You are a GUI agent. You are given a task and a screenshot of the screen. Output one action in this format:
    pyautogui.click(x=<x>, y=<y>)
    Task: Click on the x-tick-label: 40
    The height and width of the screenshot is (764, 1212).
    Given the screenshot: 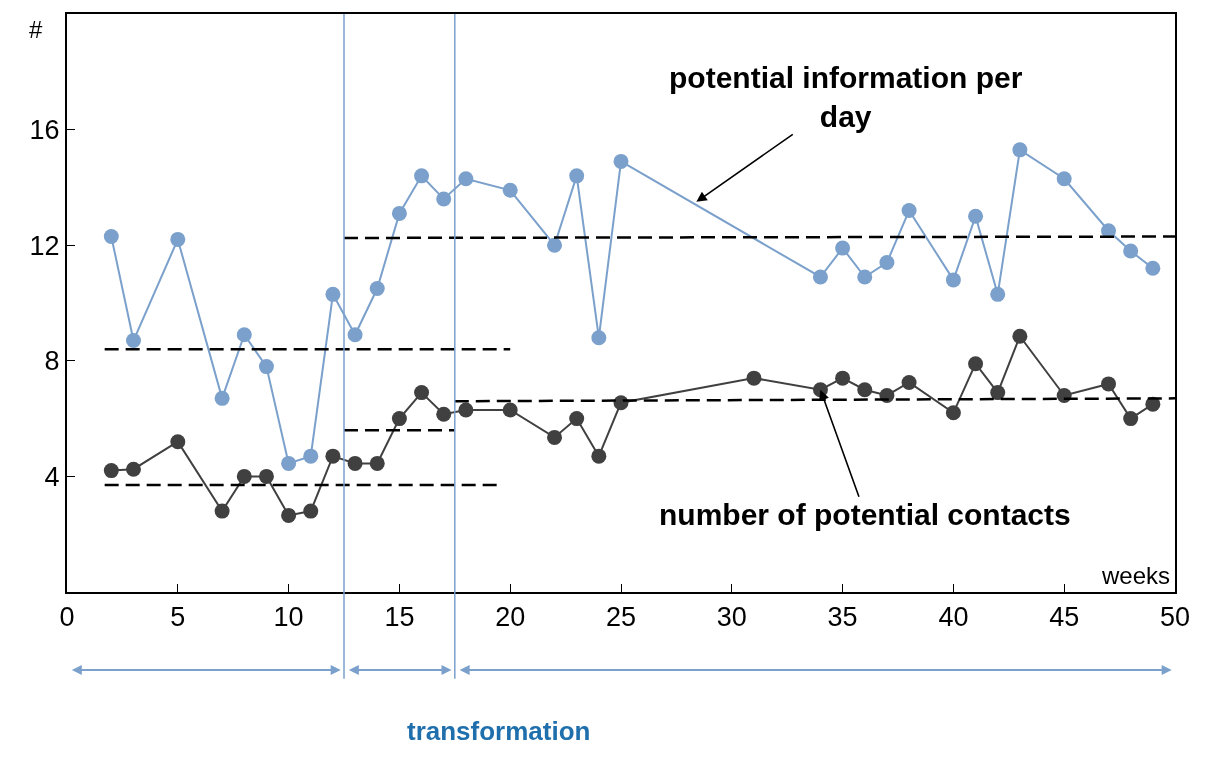 What is the action you would take?
    pyautogui.click(x=953, y=617)
    